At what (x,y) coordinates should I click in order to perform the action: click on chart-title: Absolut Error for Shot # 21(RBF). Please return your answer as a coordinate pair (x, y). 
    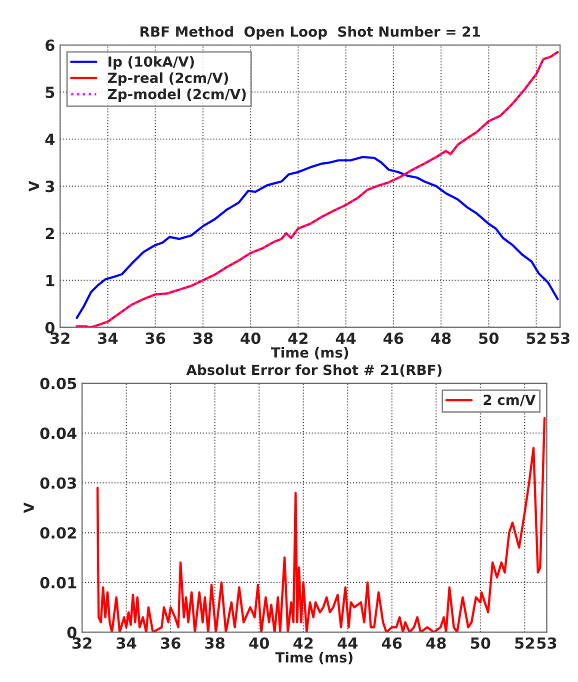
    Looking at the image, I should click on (314, 370).